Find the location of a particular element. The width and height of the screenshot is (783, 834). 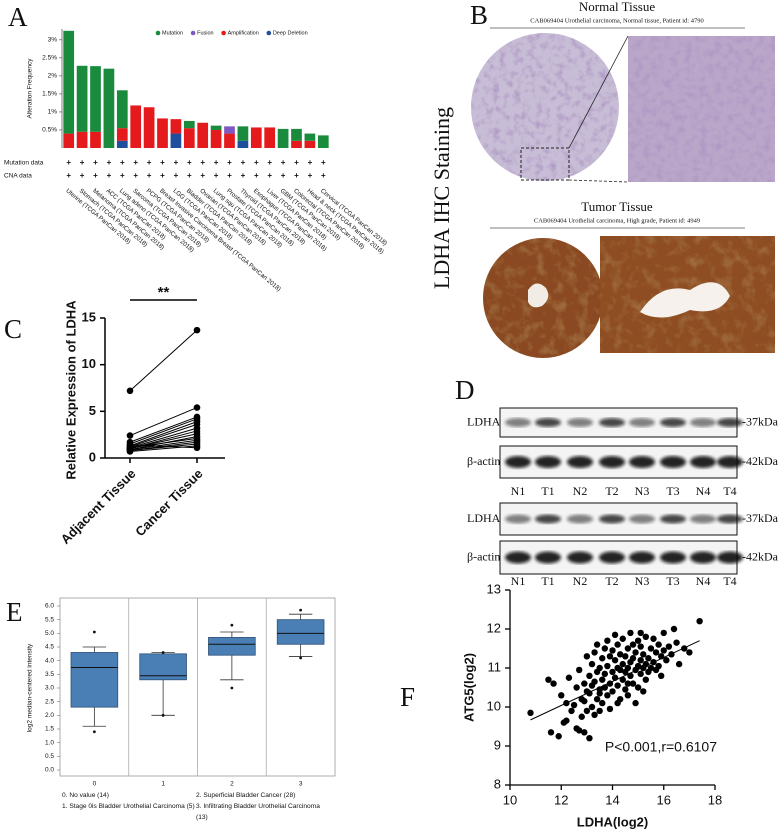

significance-label: ** is located at coordinates (164, 292).